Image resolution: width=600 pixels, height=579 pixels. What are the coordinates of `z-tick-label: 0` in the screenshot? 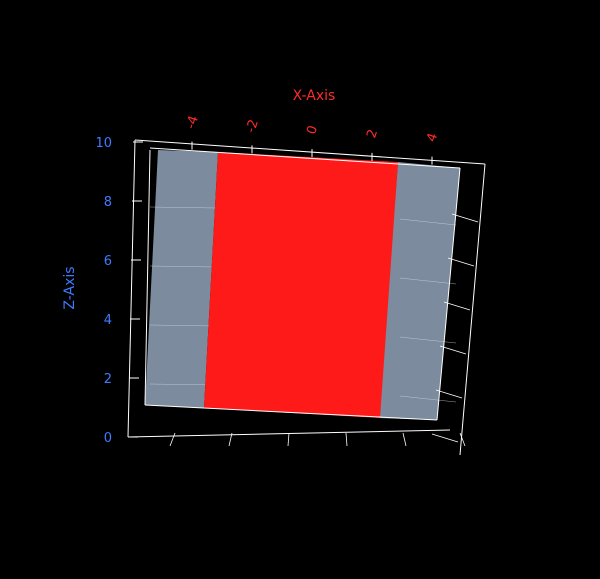 It's located at (108, 438).